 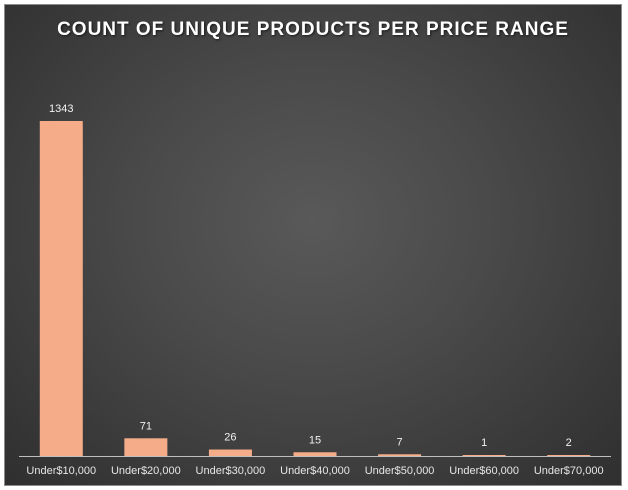 I want to click on x-tick-label-5: Under$50,000, so click(x=400, y=471).